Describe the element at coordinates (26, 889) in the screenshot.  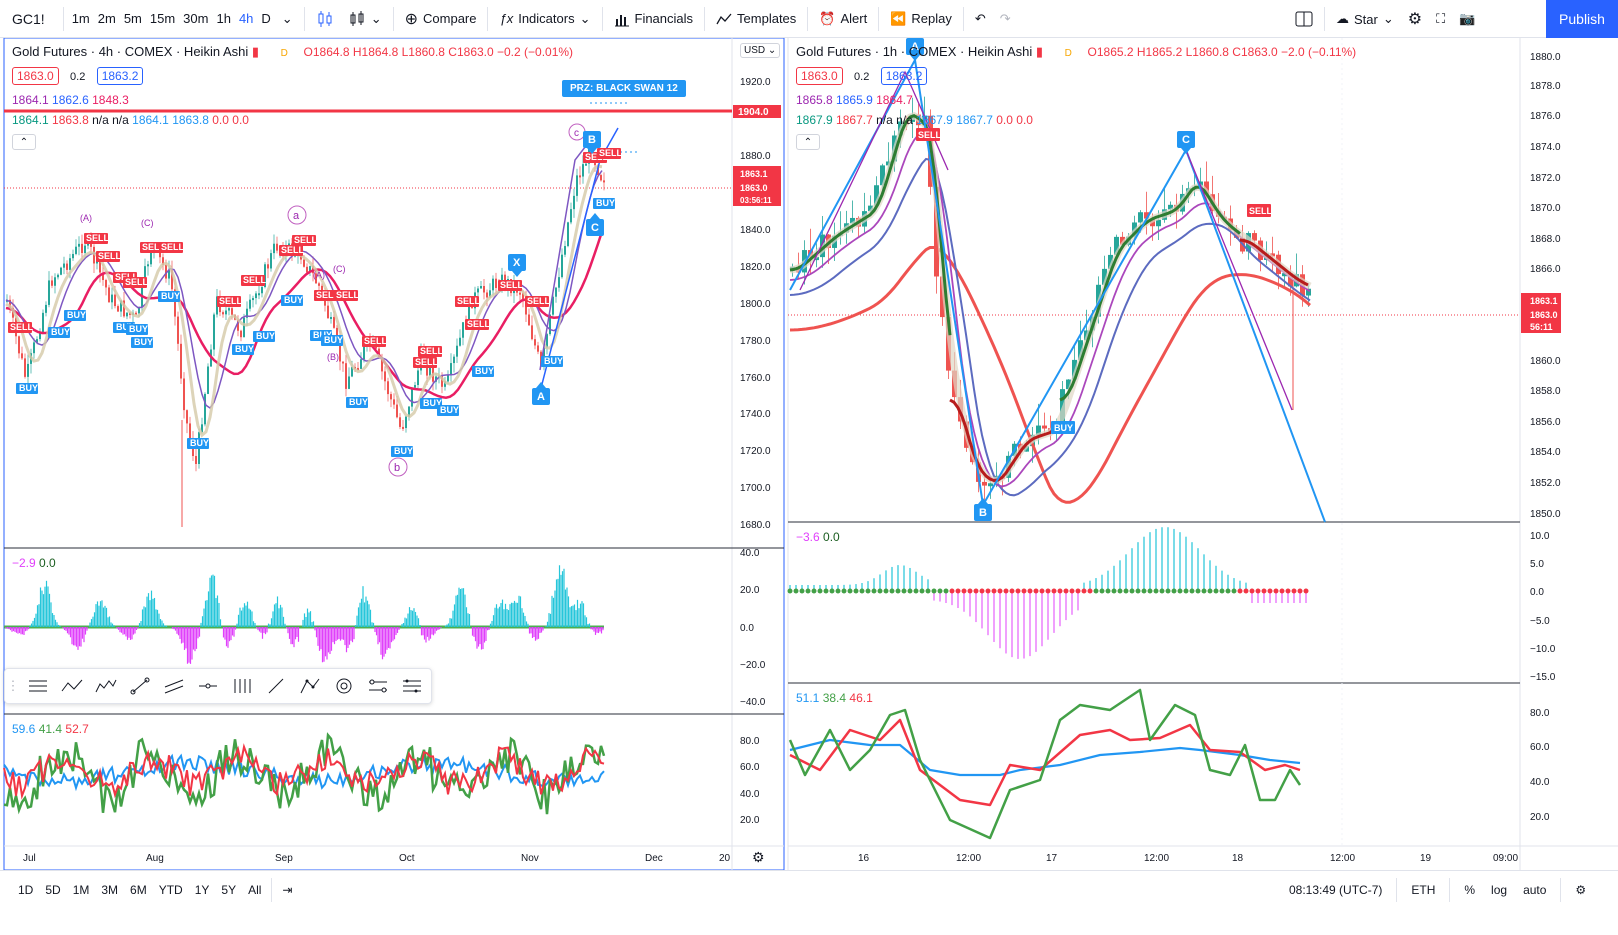
I see `range-1d: 1D` at that location.